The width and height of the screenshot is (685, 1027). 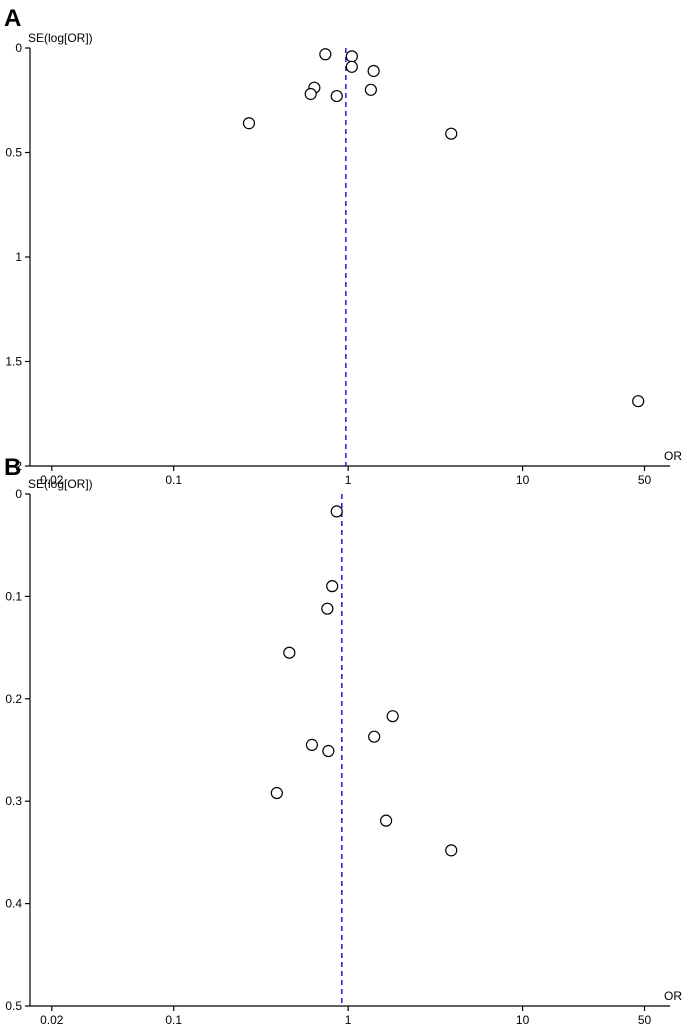 What do you see at coordinates (12, 467) in the screenshot?
I see `panel-label-b: B` at bounding box center [12, 467].